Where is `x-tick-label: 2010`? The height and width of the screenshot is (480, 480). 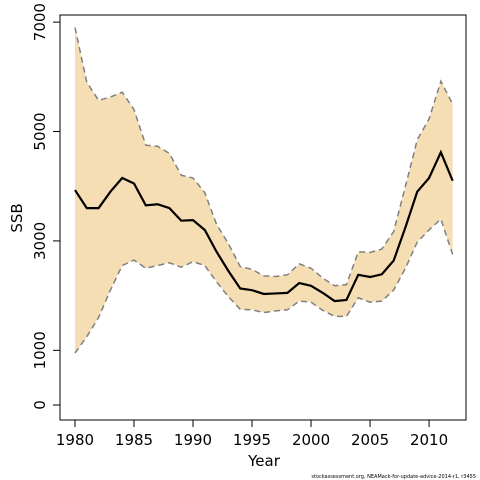 x-tick-label: 2010 is located at coordinates (429, 440).